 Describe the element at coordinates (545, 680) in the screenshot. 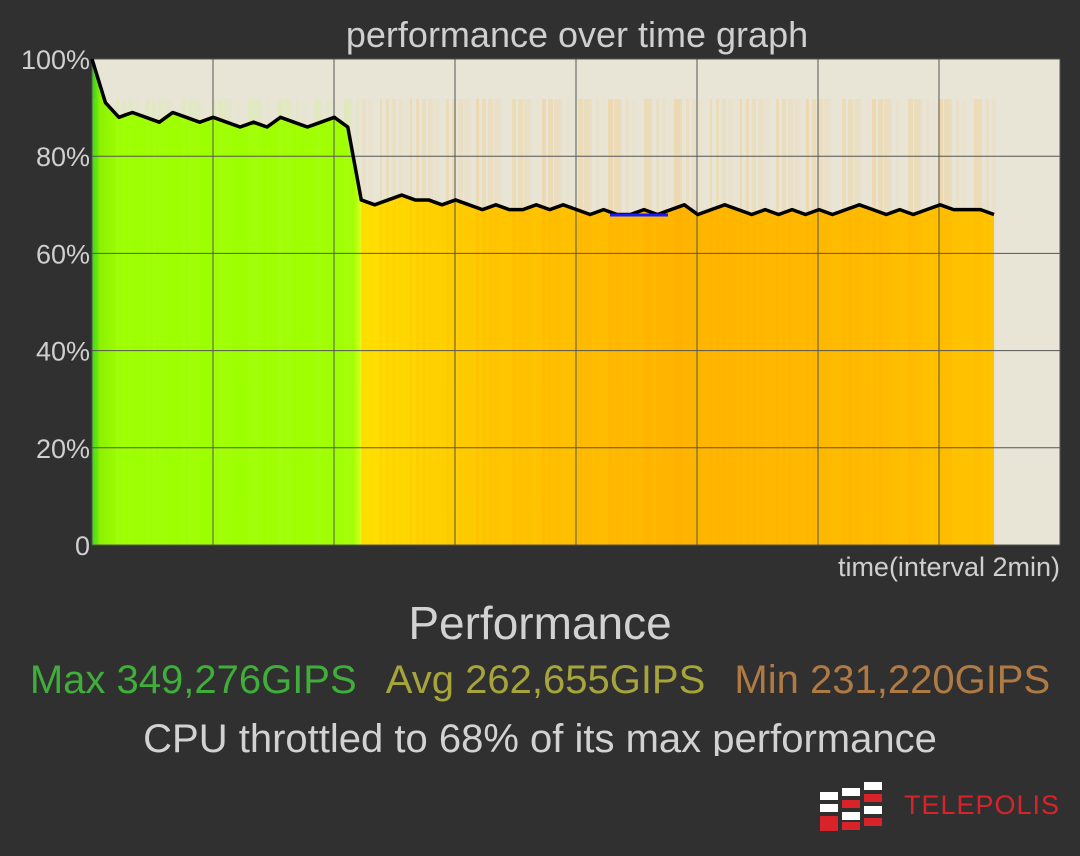

I see `avg-stat: Avg 262,655GIPS` at that location.